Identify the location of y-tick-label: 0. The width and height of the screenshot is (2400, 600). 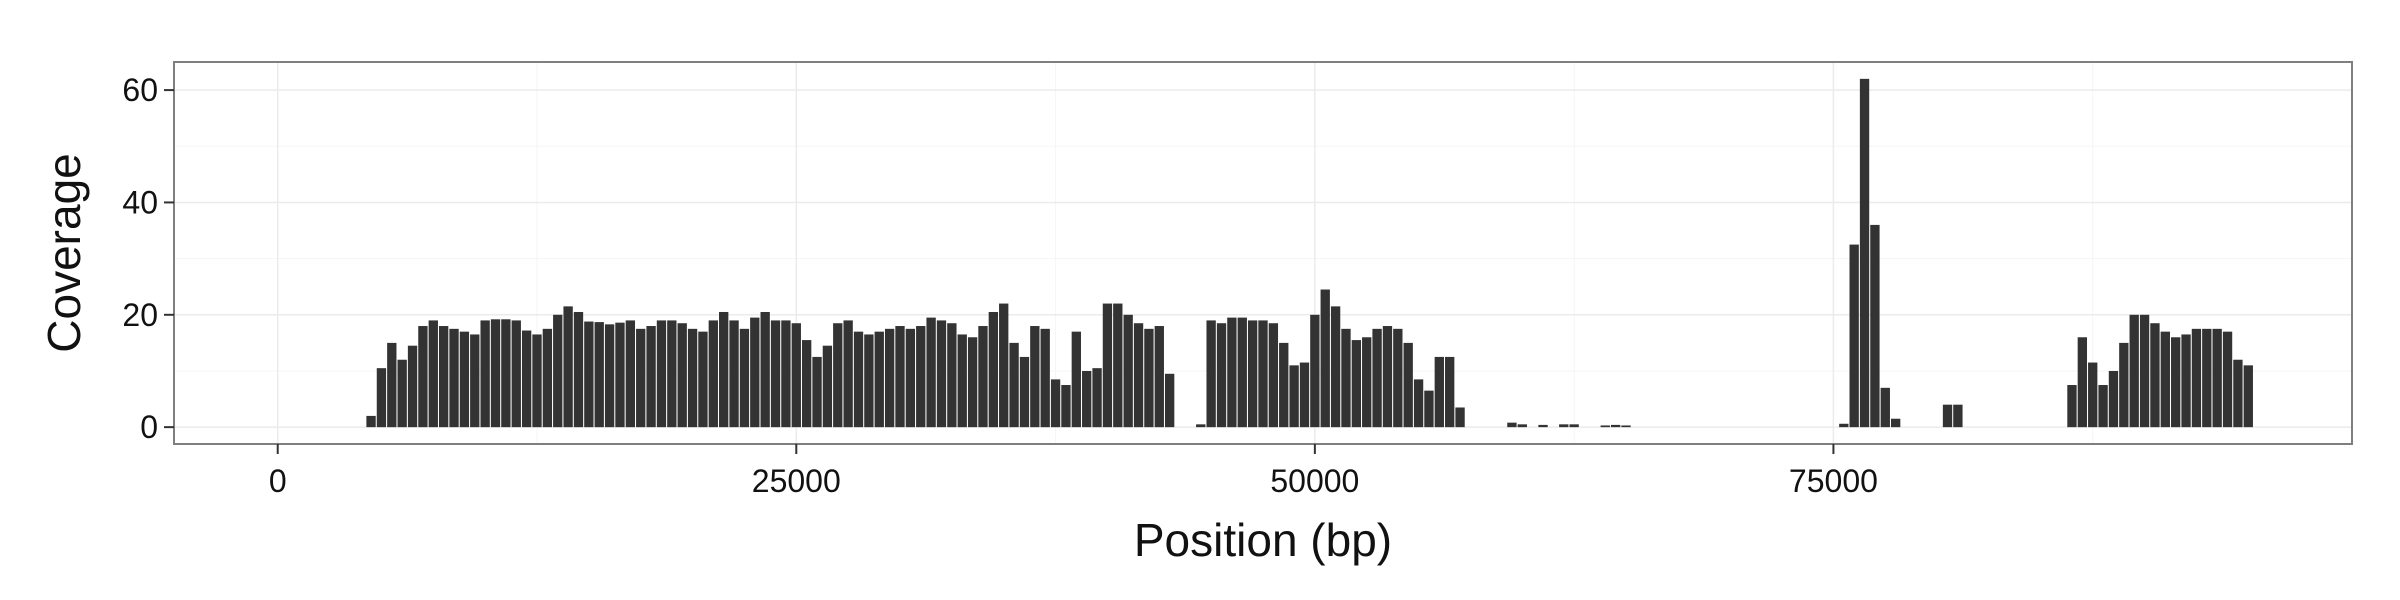
(149, 427).